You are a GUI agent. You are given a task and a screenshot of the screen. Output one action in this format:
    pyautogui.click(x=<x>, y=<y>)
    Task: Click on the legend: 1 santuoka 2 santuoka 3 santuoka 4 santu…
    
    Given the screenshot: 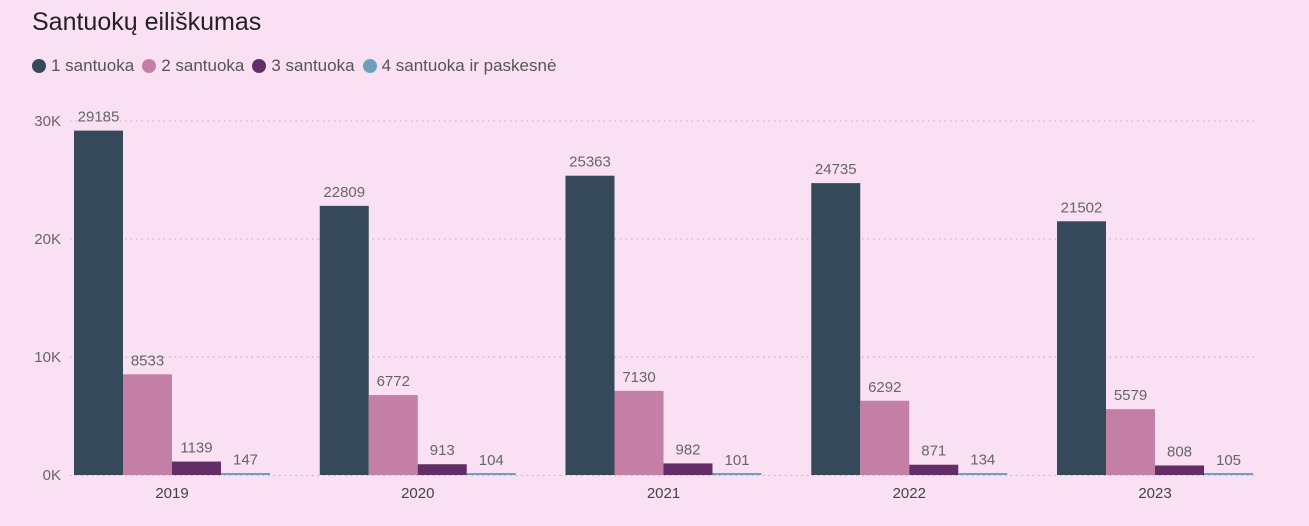 What is the action you would take?
    pyautogui.click(x=298, y=66)
    